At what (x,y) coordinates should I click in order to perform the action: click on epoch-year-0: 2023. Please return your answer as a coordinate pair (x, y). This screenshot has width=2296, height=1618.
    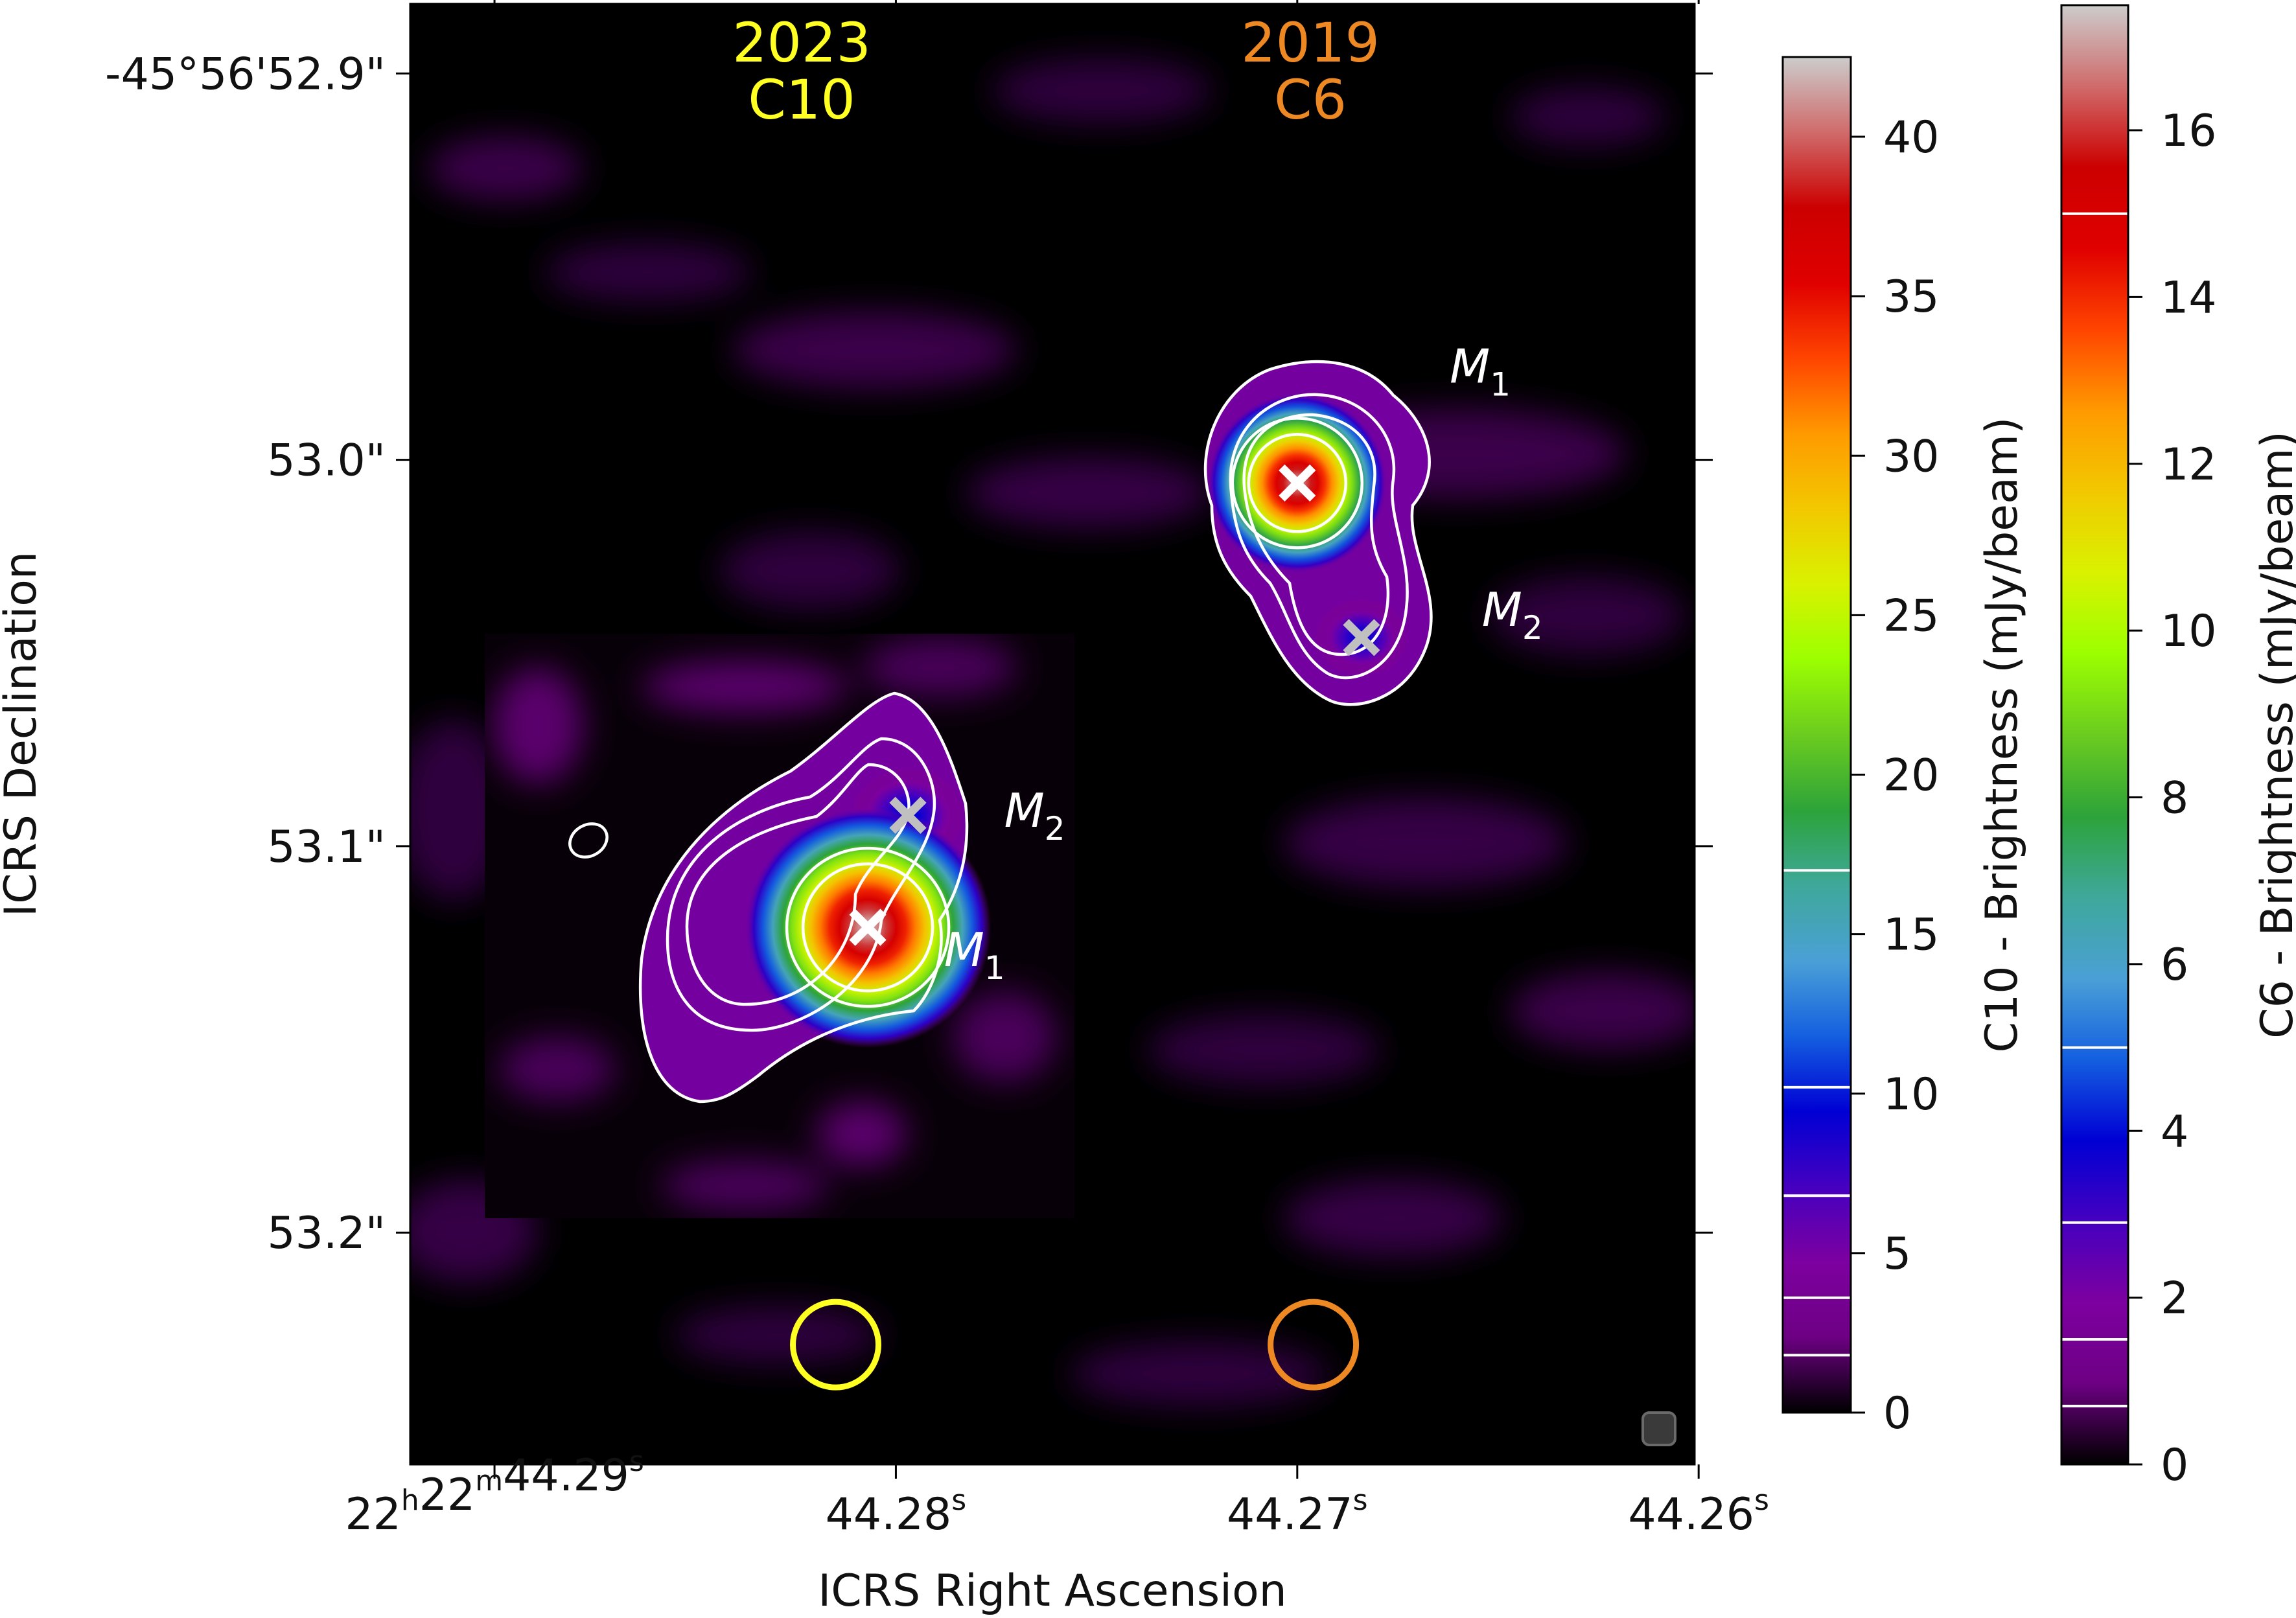
    Looking at the image, I should click on (801, 43).